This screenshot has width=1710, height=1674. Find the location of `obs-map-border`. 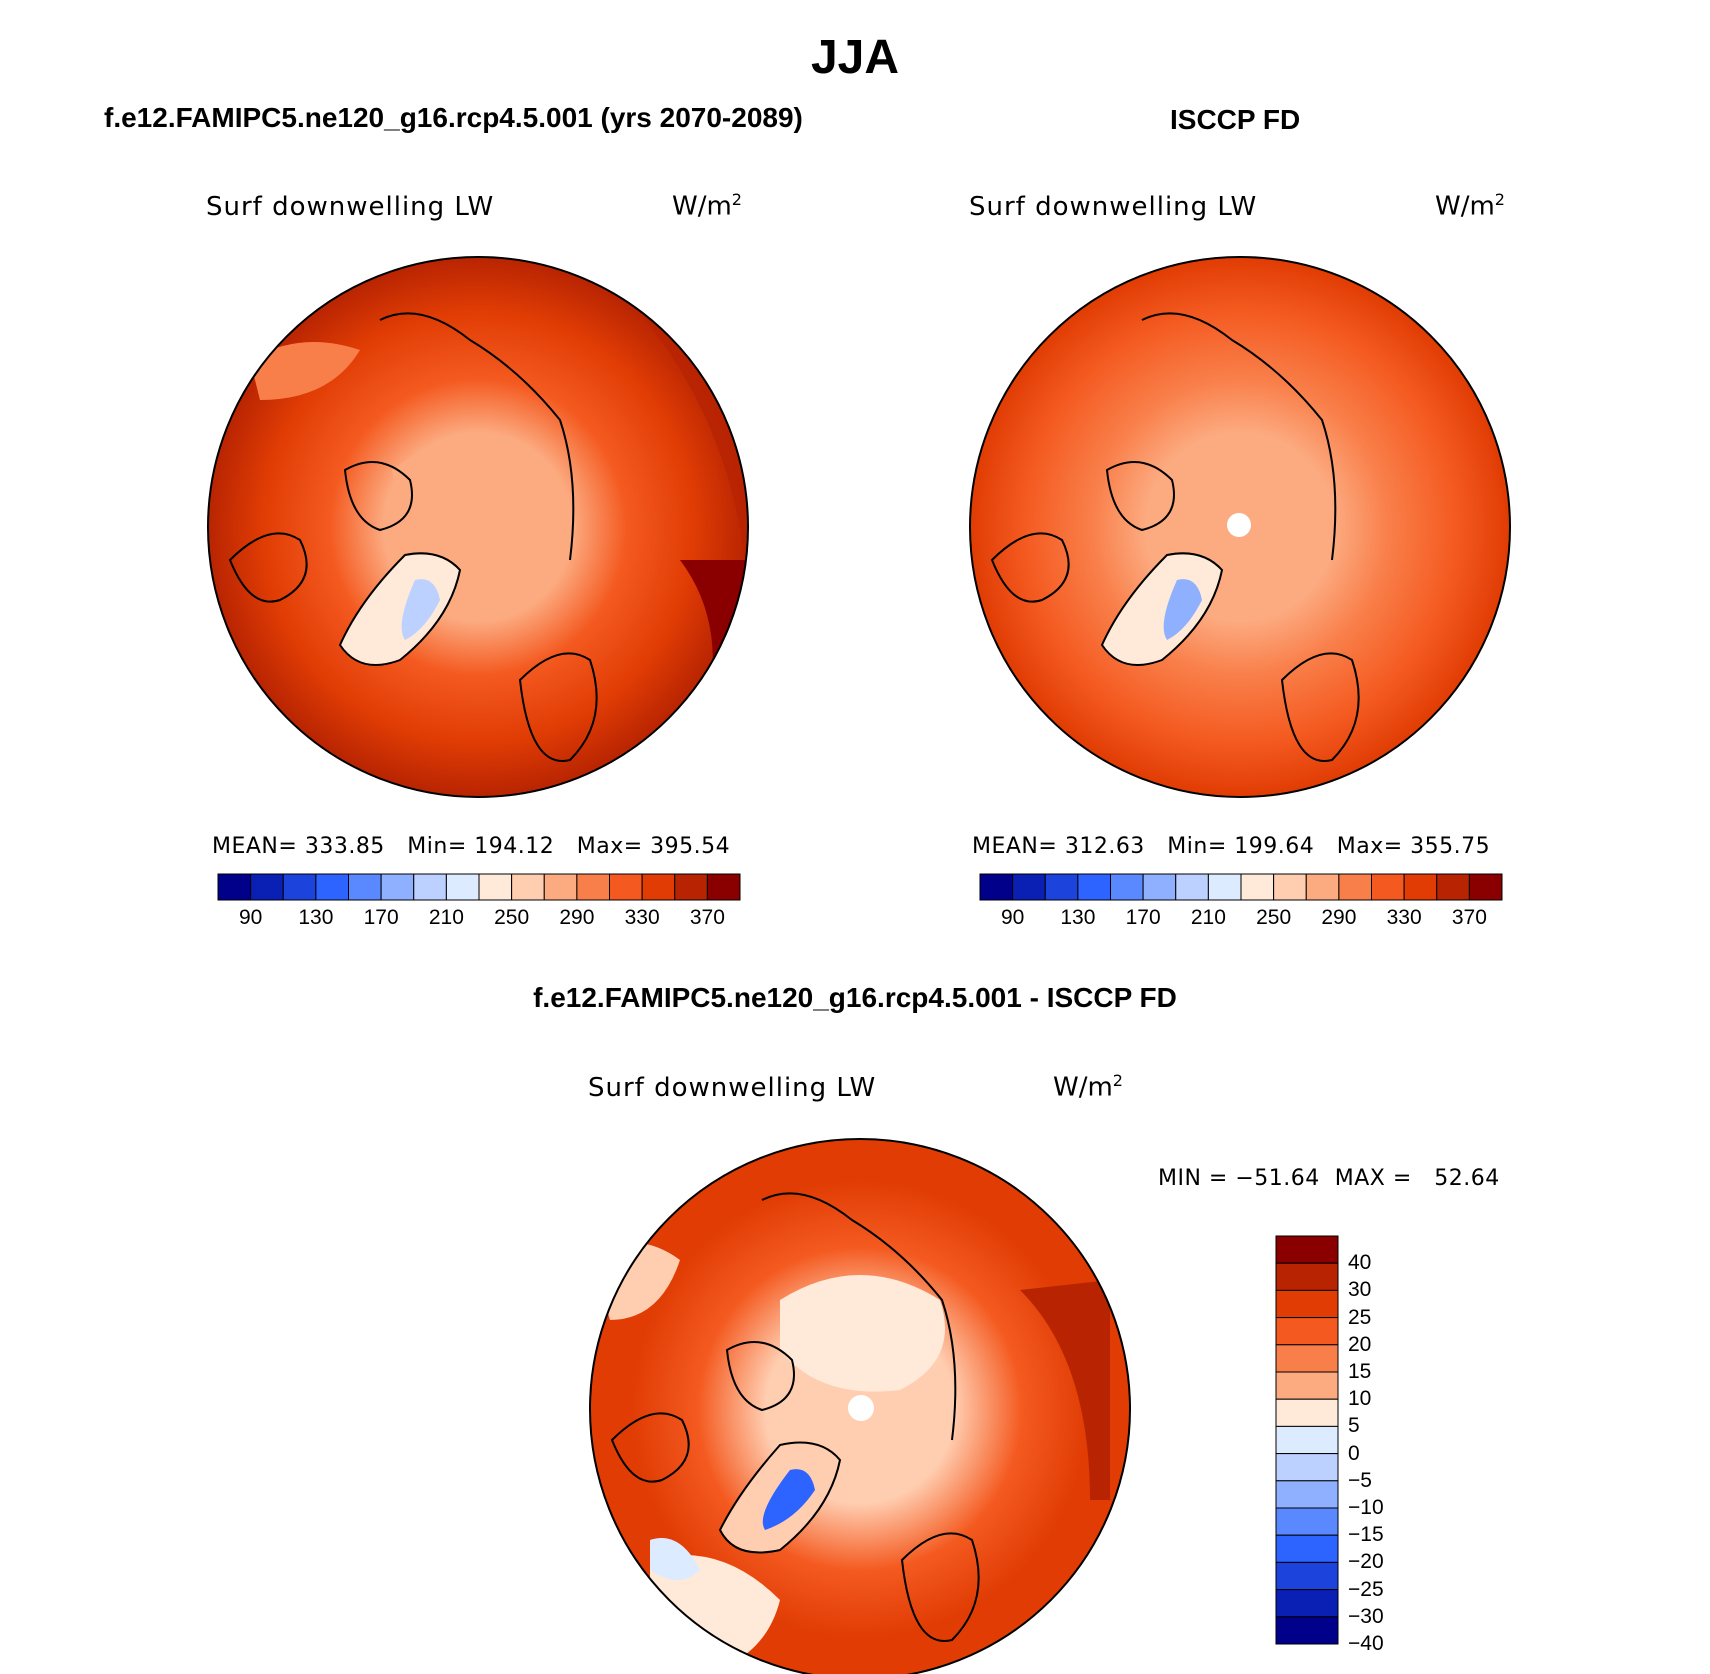

obs-map-border is located at coordinates (1240, 527).